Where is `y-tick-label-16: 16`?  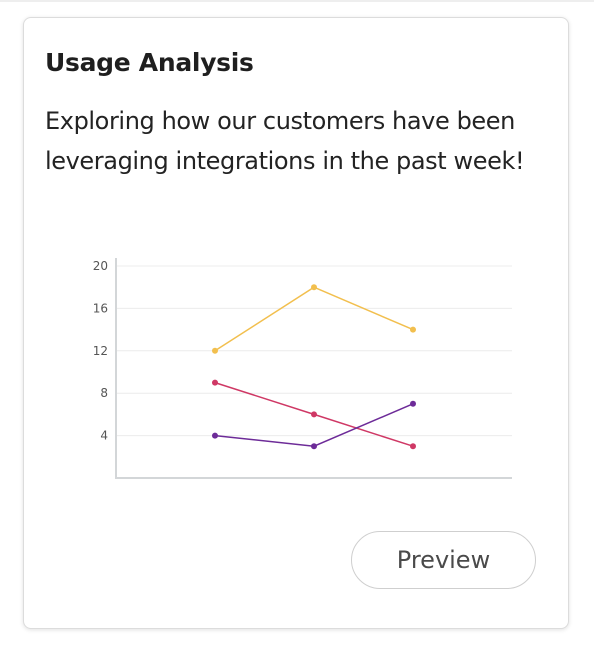
y-tick-label-16: 16 is located at coordinates (100, 308).